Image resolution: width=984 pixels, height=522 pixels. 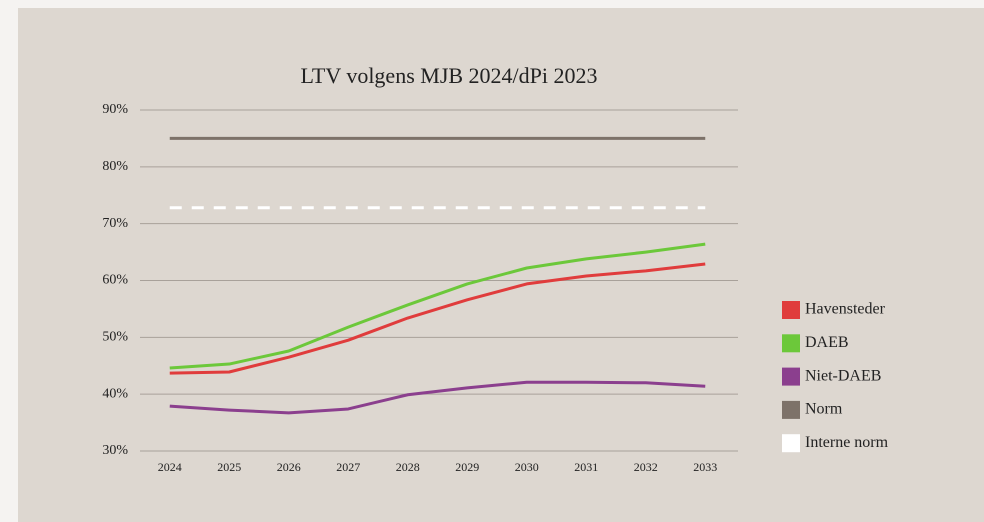 What do you see at coordinates (115, 393) in the screenshot?
I see `y-tick-label: 40%` at bounding box center [115, 393].